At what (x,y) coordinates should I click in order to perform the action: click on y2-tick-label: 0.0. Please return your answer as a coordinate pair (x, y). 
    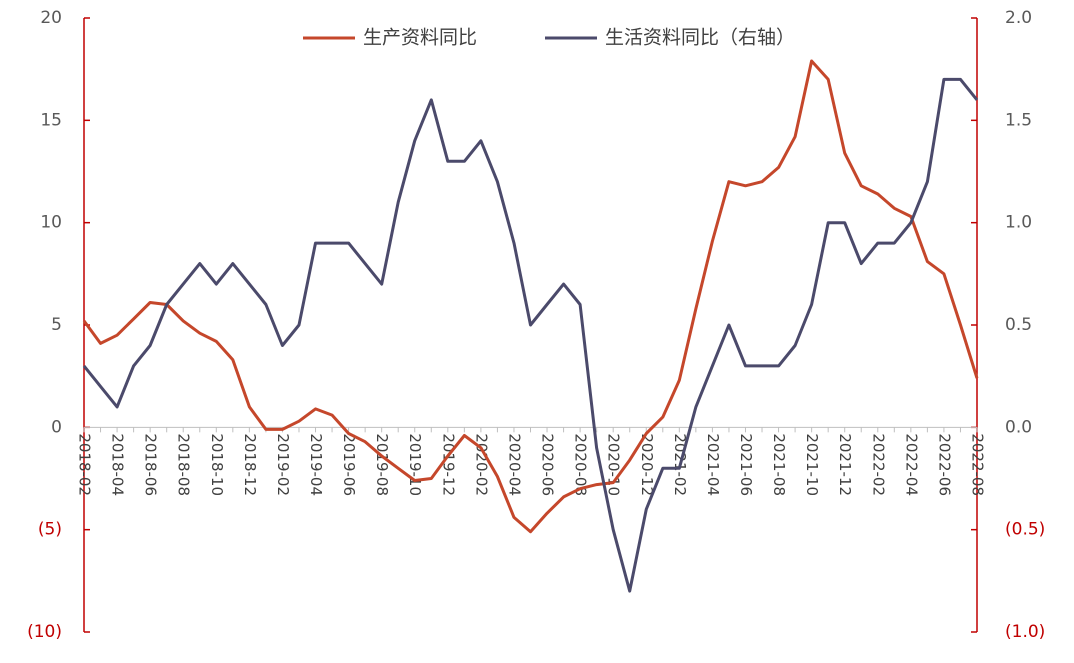
    Looking at the image, I should click on (1018, 427).